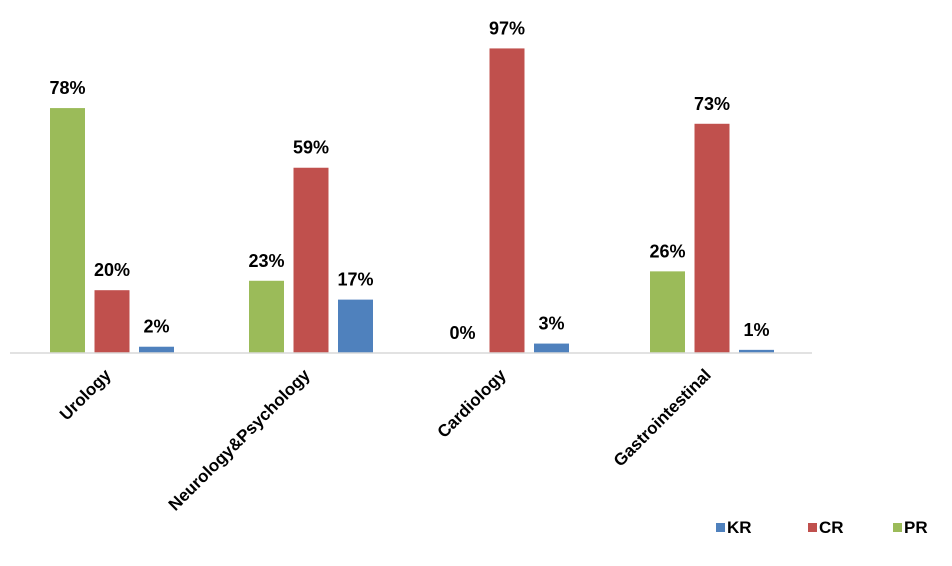 This screenshot has height=566, width=952. Describe the element at coordinates (266, 316) in the screenshot. I see `bar-pr-neurology-psychology` at that location.